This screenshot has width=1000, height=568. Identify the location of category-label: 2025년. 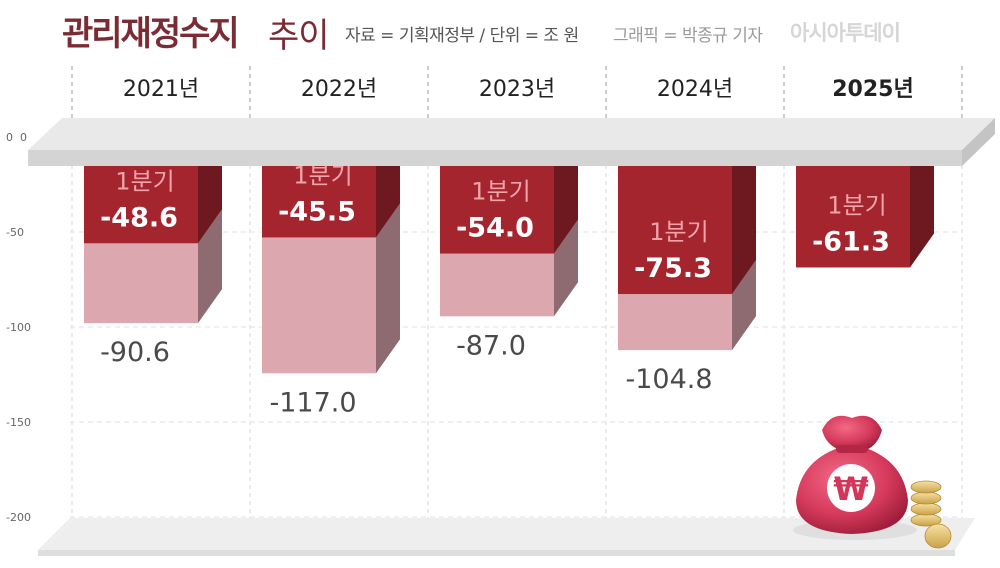
(872, 89).